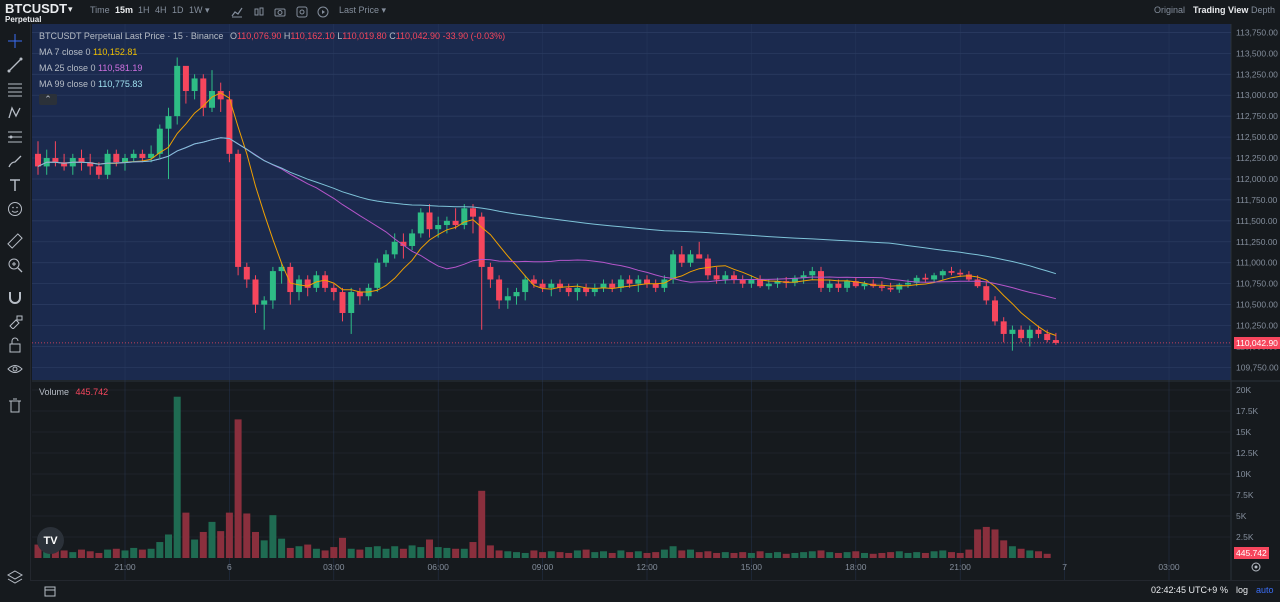 This screenshot has height=602, width=1280. Describe the element at coordinates (124, 10) in the screenshot. I see `interval-15m: 15m` at that location.